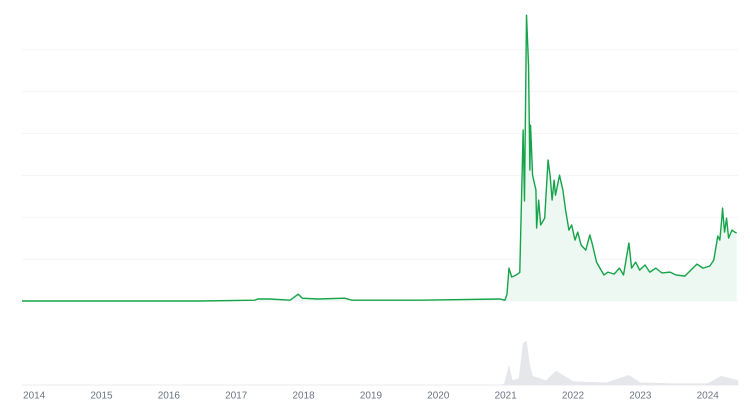 Image resolution: width=750 pixels, height=417 pixels. Describe the element at coordinates (707, 395) in the screenshot. I see `x-tick-label: 2024` at that location.